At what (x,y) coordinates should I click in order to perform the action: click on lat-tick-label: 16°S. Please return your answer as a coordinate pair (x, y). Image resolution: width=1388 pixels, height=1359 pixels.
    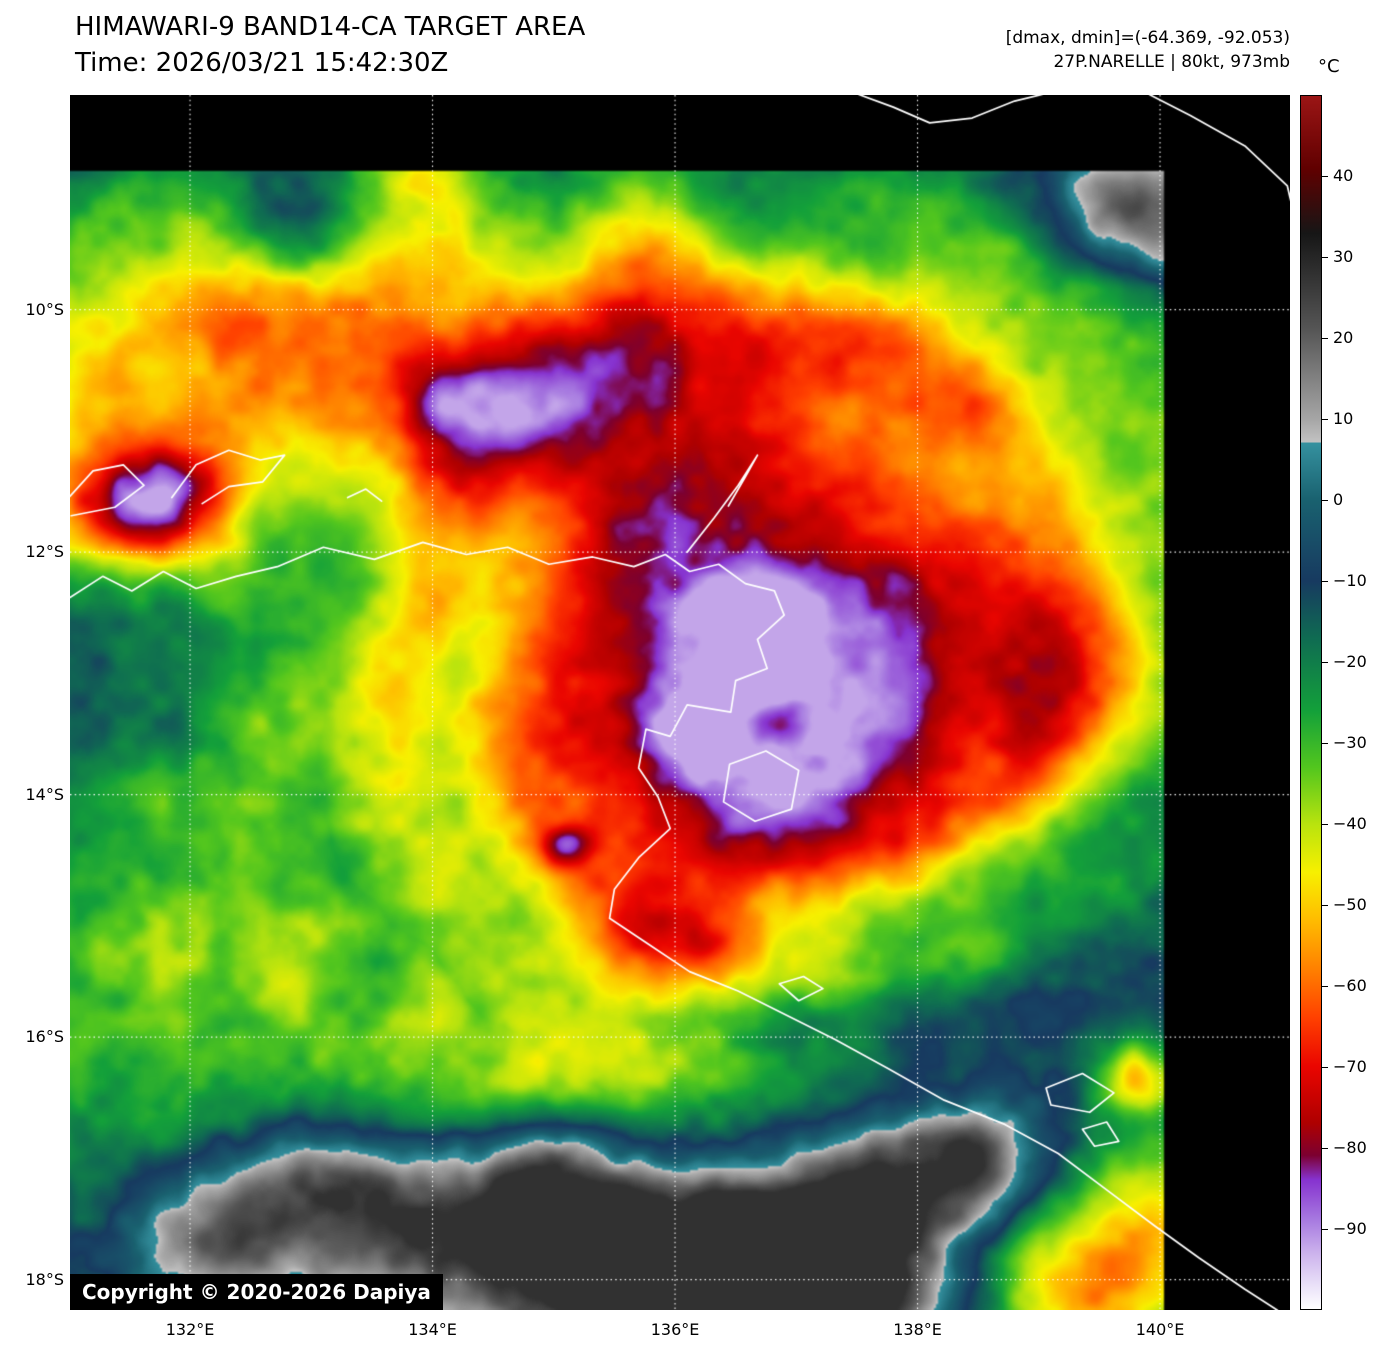
    Looking at the image, I should click on (44, 1037).